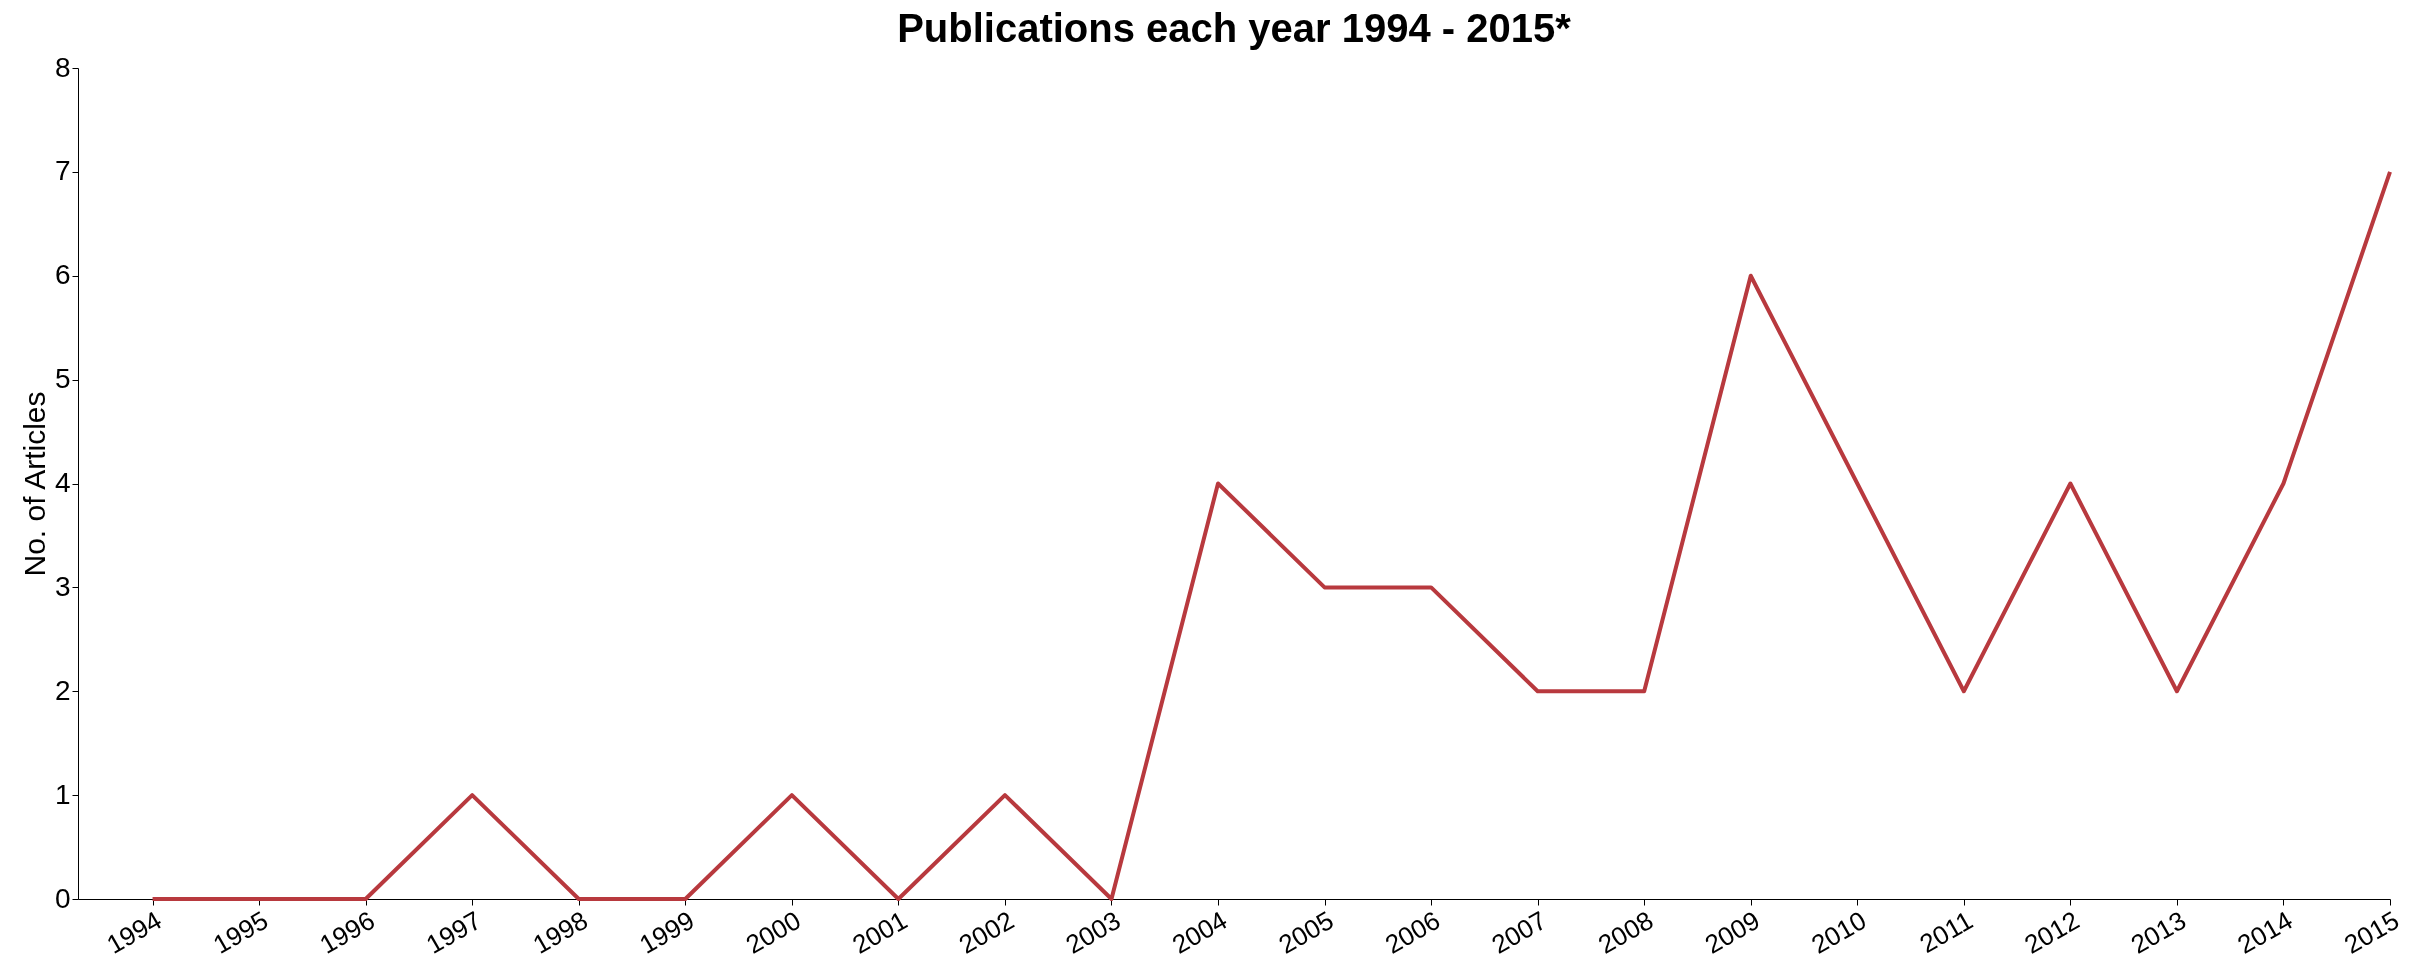  What do you see at coordinates (62, 379) in the screenshot?
I see `y-tick-label: 5` at bounding box center [62, 379].